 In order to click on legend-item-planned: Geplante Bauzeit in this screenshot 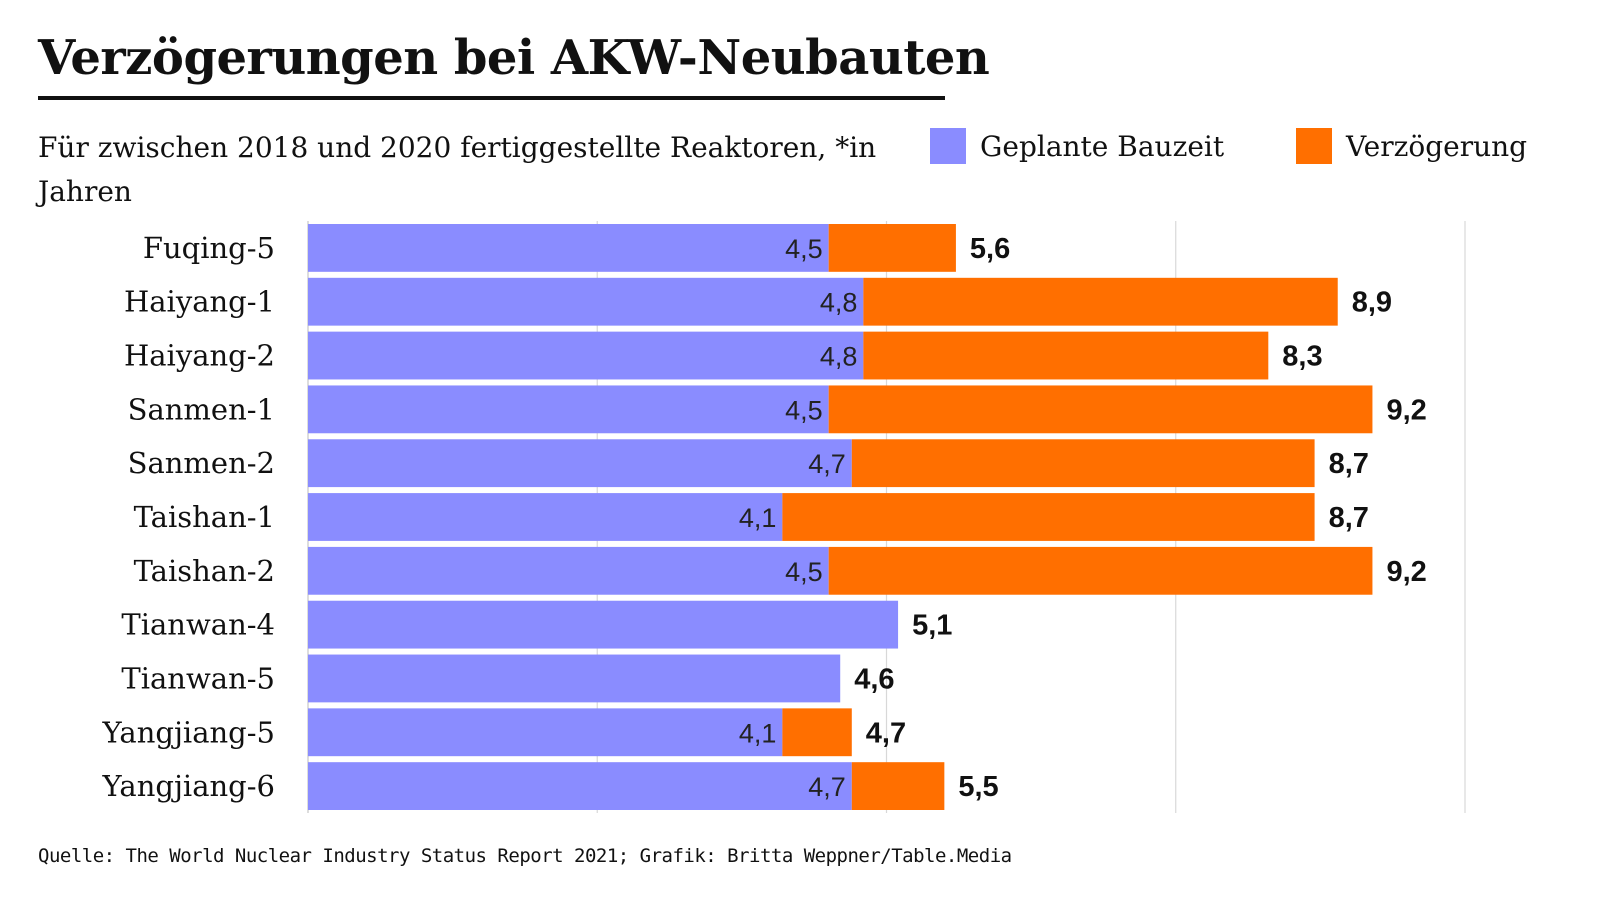, I will do `click(1077, 146)`.